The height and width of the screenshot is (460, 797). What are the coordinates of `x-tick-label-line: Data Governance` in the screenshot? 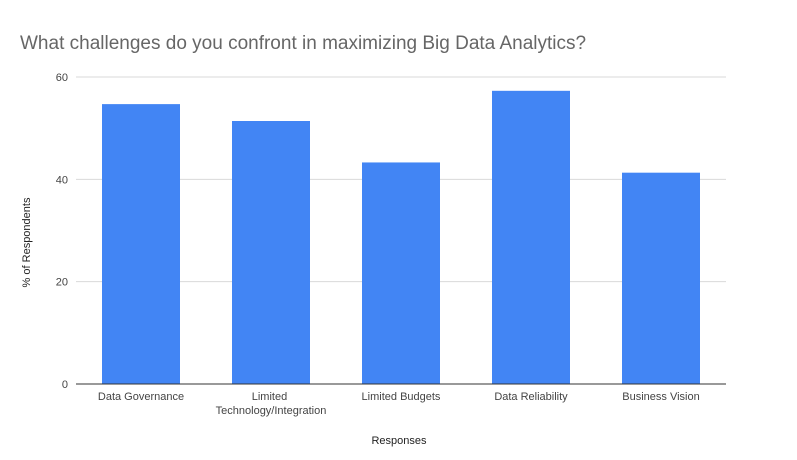 It's located at (141, 397).